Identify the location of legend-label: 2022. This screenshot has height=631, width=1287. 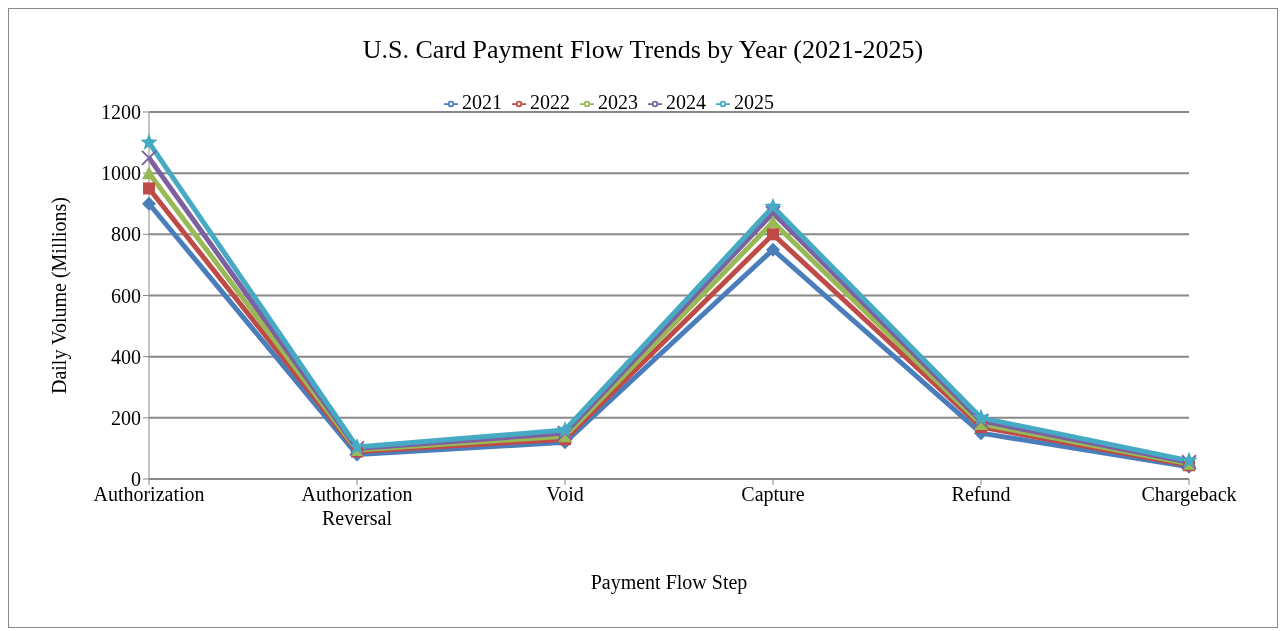
(550, 102).